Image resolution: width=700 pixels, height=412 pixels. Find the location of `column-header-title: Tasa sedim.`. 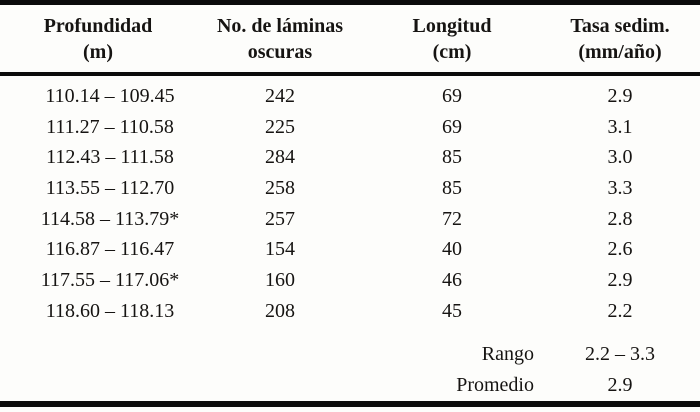

column-header-title: Tasa sedim. is located at coordinates (620, 25).